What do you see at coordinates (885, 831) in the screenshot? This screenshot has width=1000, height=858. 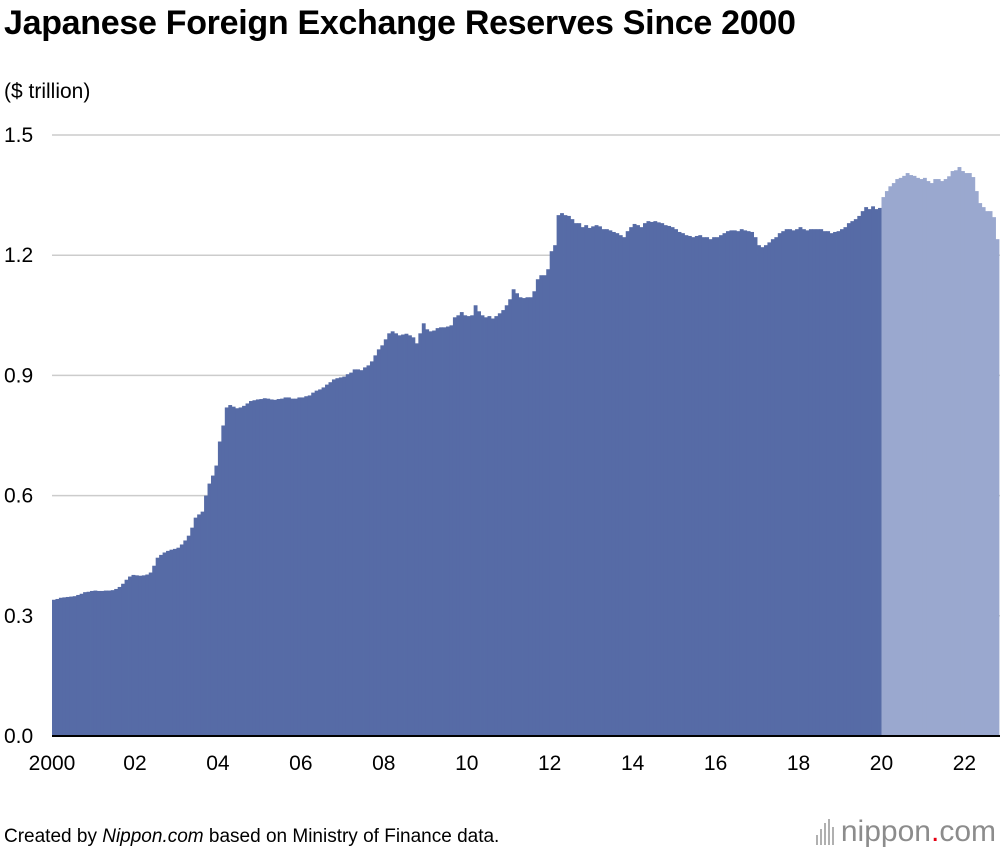 I see `logo-wordmark: nippon` at bounding box center [885, 831].